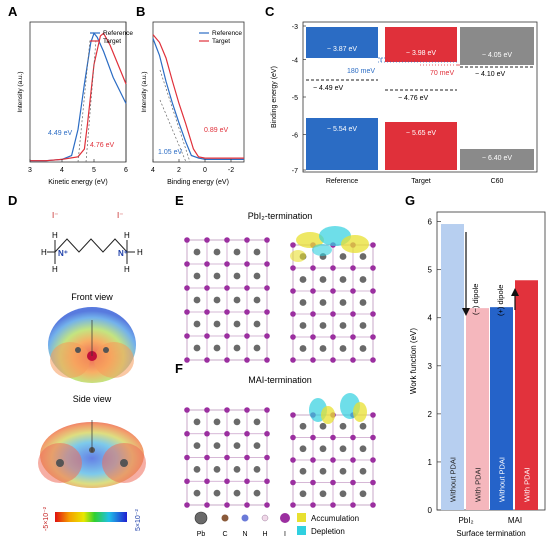  I want to click on cbm-bar-reference, so click(342, 42).